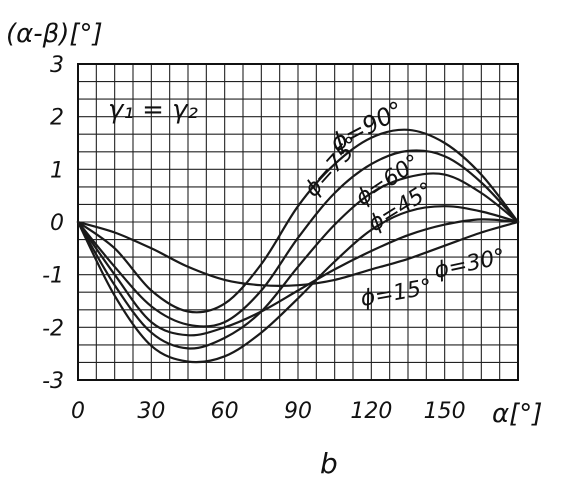 This screenshot has height=482, width=565. Describe the element at coordinates (445, 411) in the screenshot. I see `x-tick-label: 150` at that location.